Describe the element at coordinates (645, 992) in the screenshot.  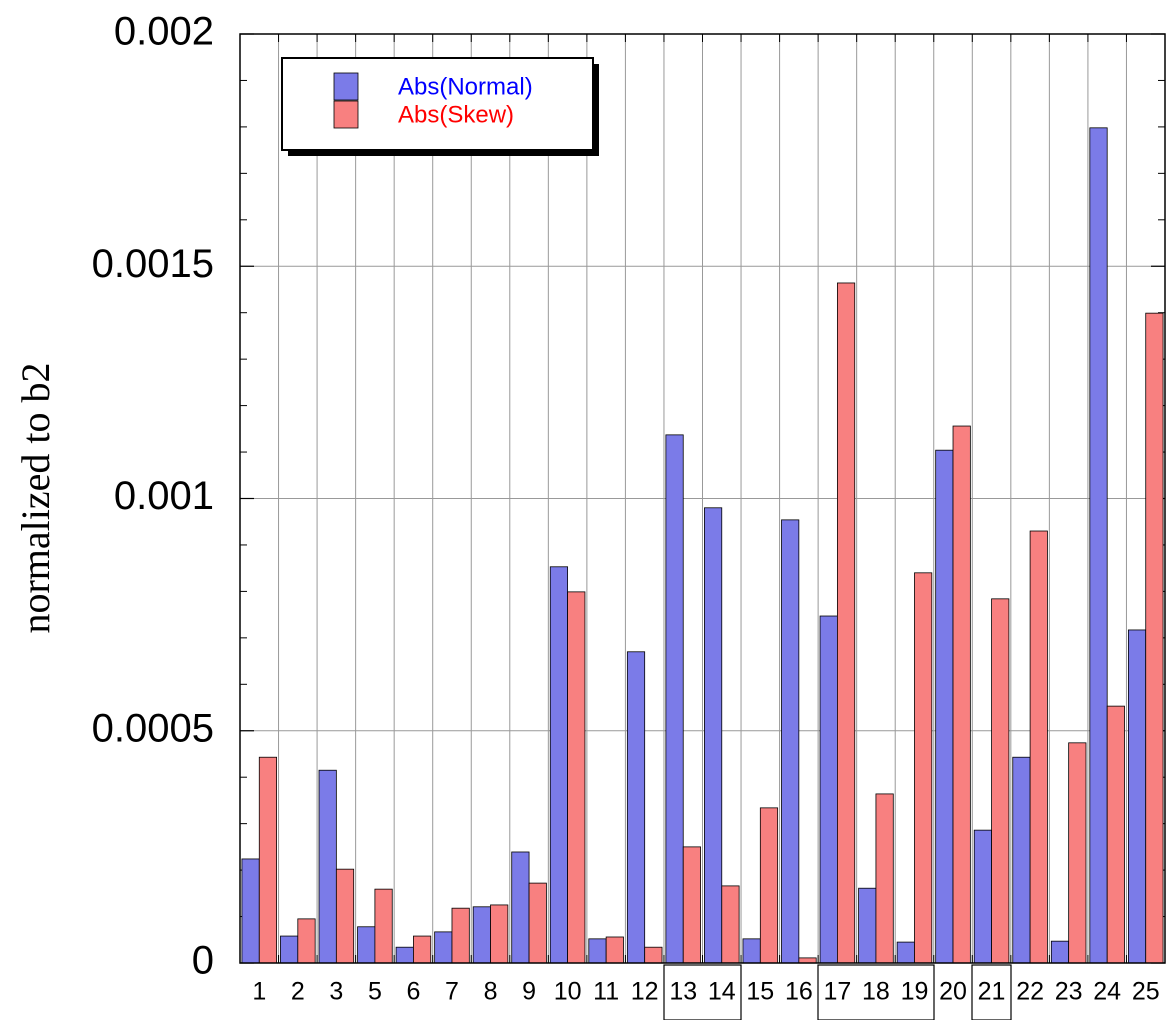
I see `x-tick-label: 12` at that location.